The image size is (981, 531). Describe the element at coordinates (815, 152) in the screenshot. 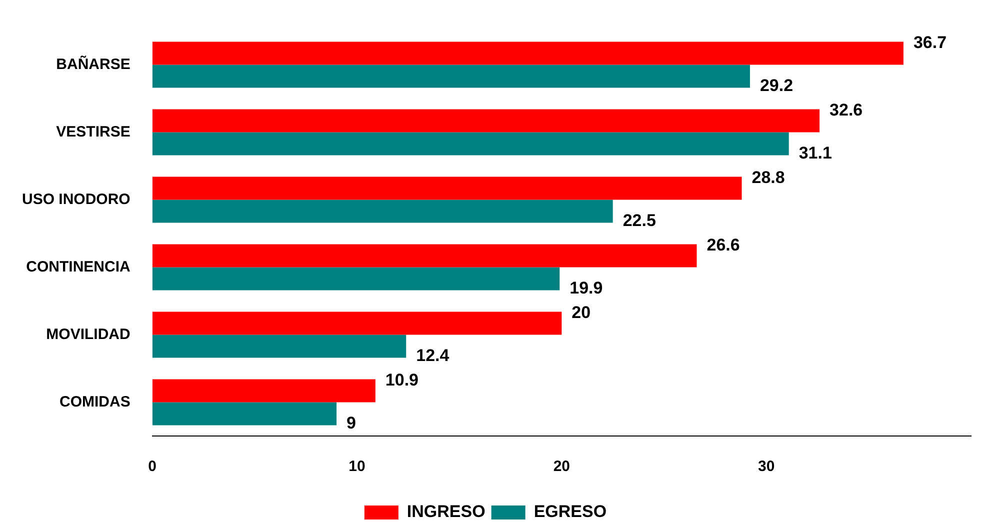

I see `data-label: 31.1` at that location.